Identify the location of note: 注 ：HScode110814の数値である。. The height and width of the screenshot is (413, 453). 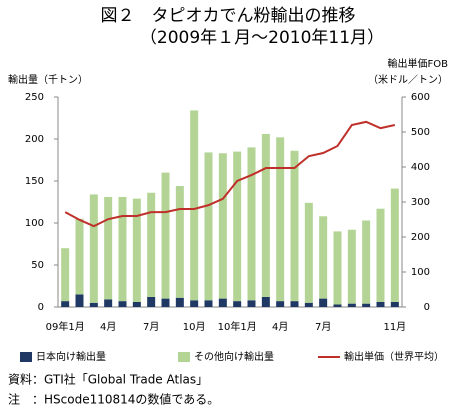
(113, 399).